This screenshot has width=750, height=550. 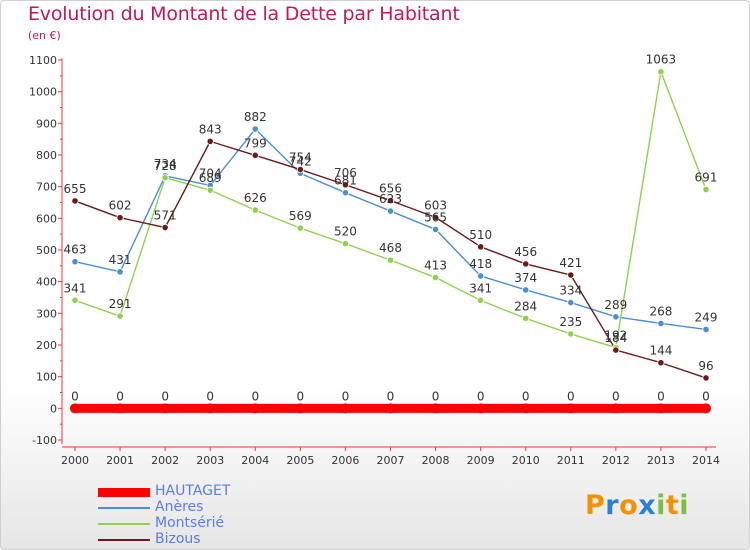 What do you see at coordinates (615, 336) in the screenshot?
I see `data-label: 192` at bounding box center [615, 336].